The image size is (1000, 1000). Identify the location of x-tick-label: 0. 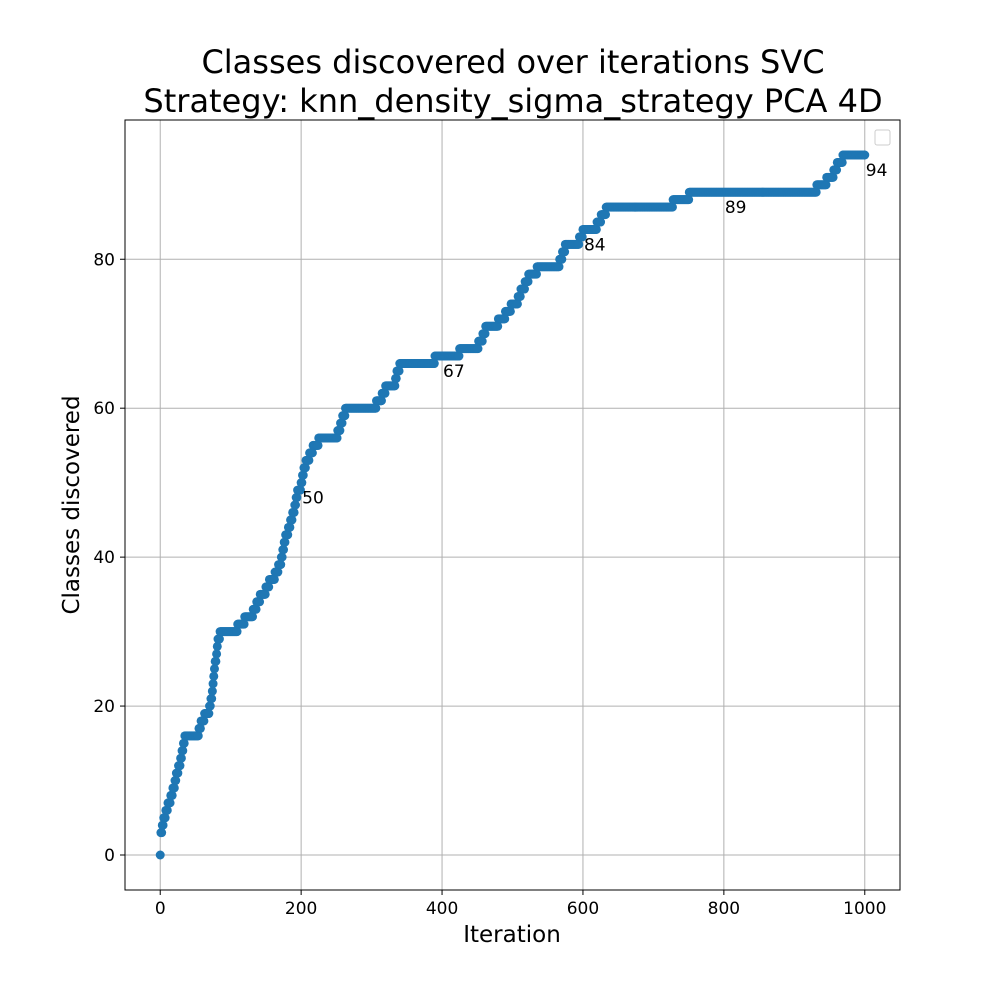
(160, 909).